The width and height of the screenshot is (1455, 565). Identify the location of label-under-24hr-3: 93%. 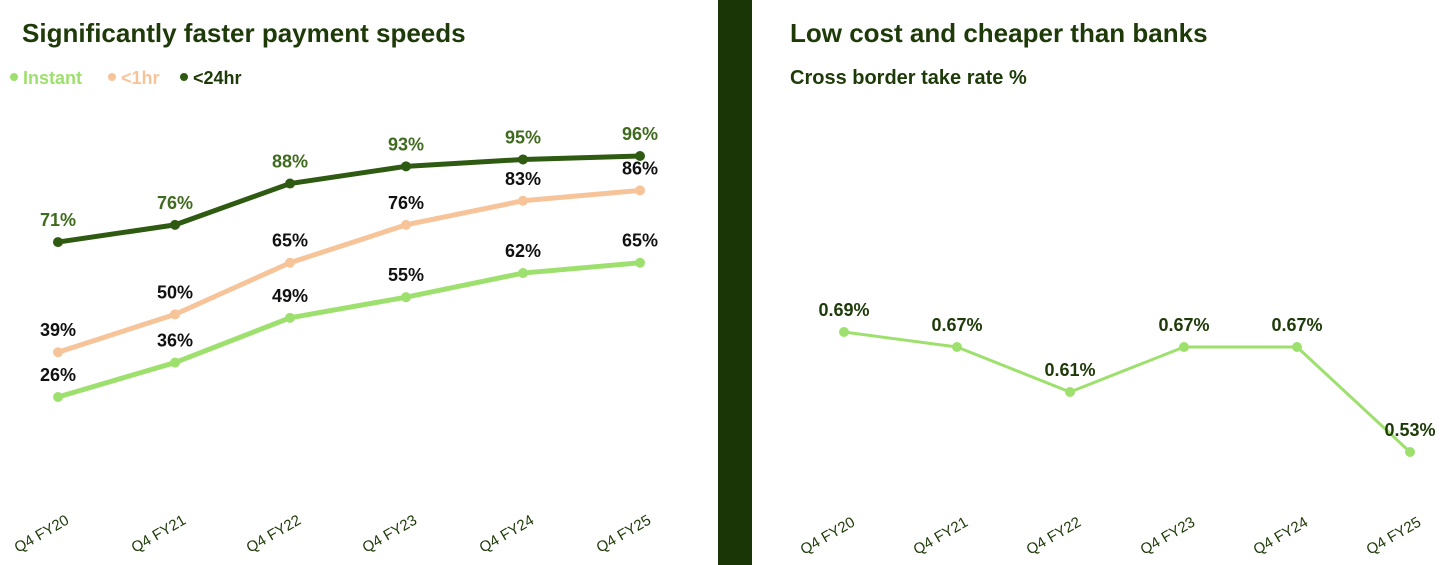
(406, 144).